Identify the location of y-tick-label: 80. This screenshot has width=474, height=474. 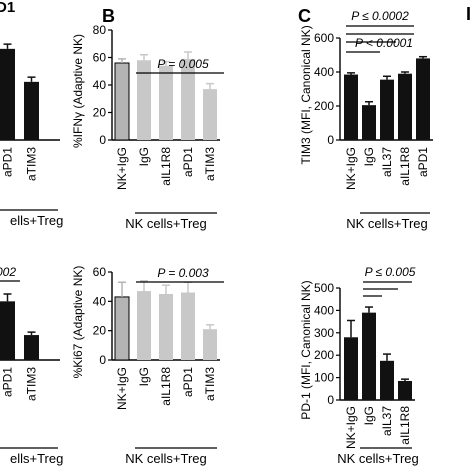
(100, 30).